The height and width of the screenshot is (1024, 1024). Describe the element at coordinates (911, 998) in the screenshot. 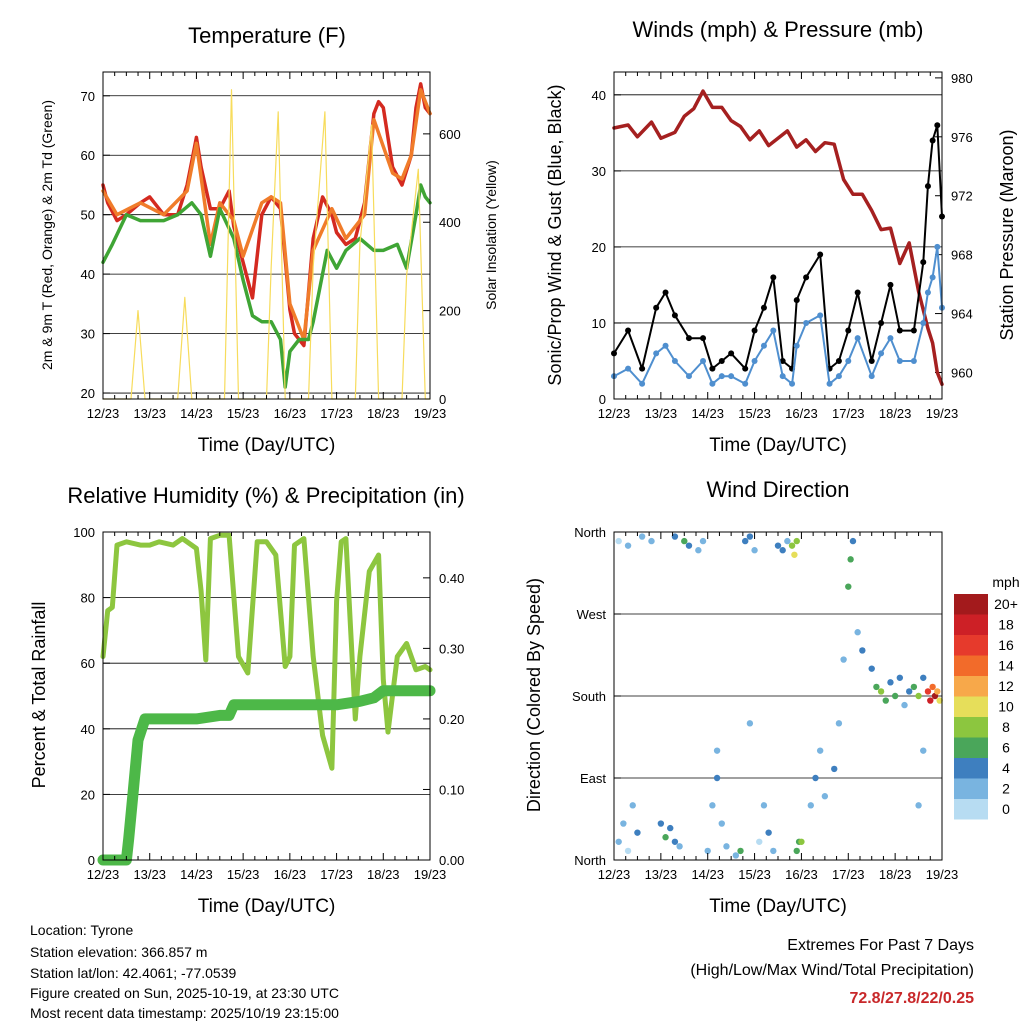

I see `extremes-values: 72.8/27.8/22/0.25` at that location.